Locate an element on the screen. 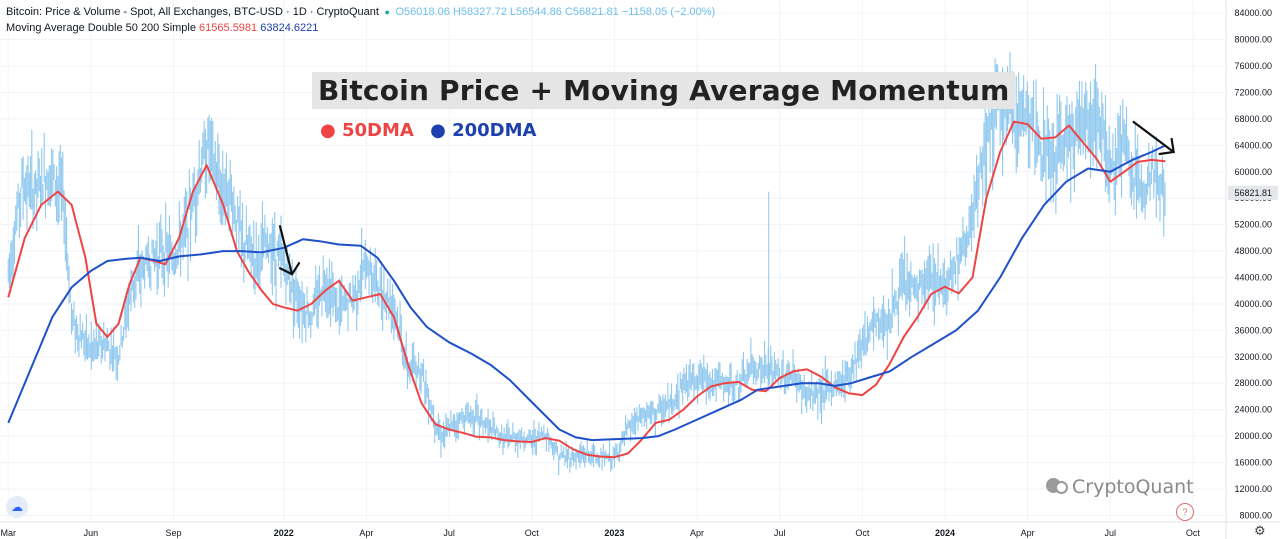 The height and width of the screenshot is (539, 1280). y-tick-label: 64000.00 is located at coordinates (1253, 145).